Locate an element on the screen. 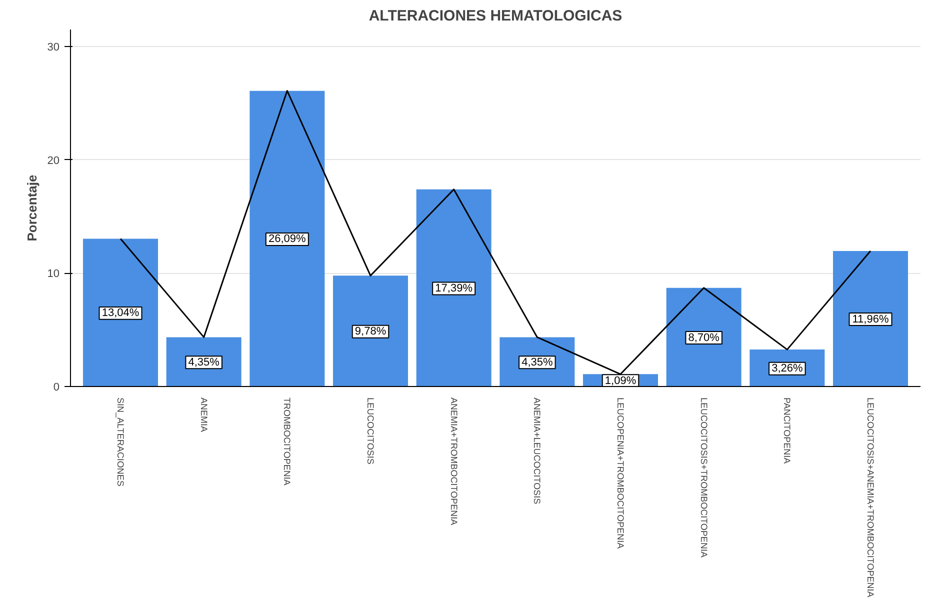  x-tick-label: ANEMIA is located at coordinates (203, 415).